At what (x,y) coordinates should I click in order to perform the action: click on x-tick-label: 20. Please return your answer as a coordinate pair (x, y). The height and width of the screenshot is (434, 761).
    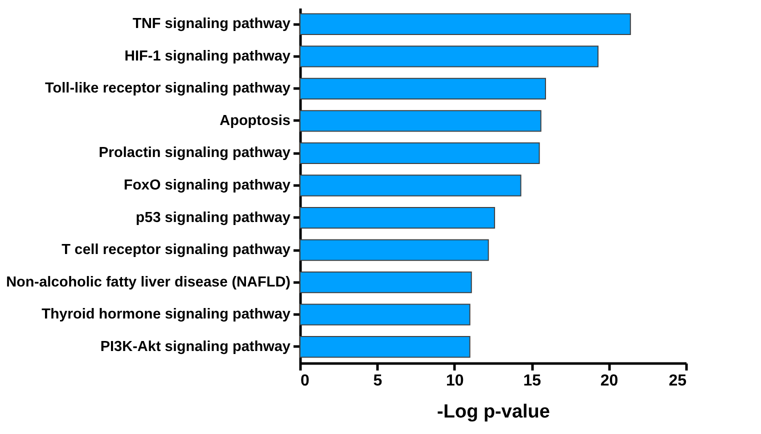
    Looking at the image, I should click on (609, 381).